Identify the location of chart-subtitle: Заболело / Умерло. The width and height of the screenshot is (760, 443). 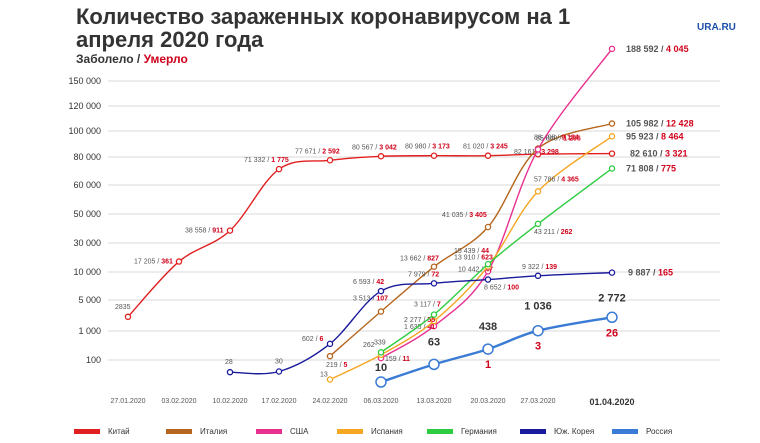
(132, 59).